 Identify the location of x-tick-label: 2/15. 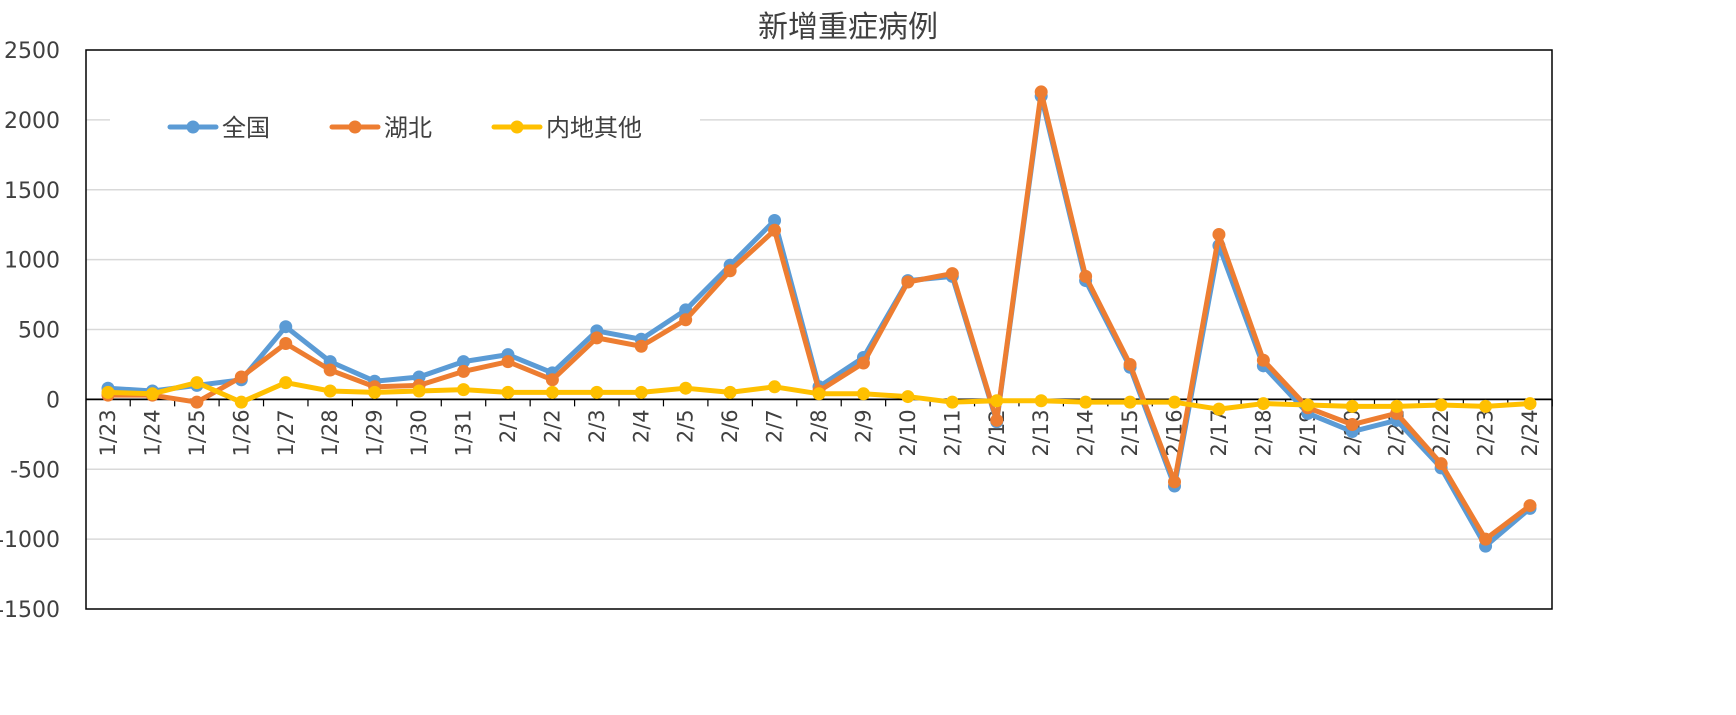
(1130, 432).